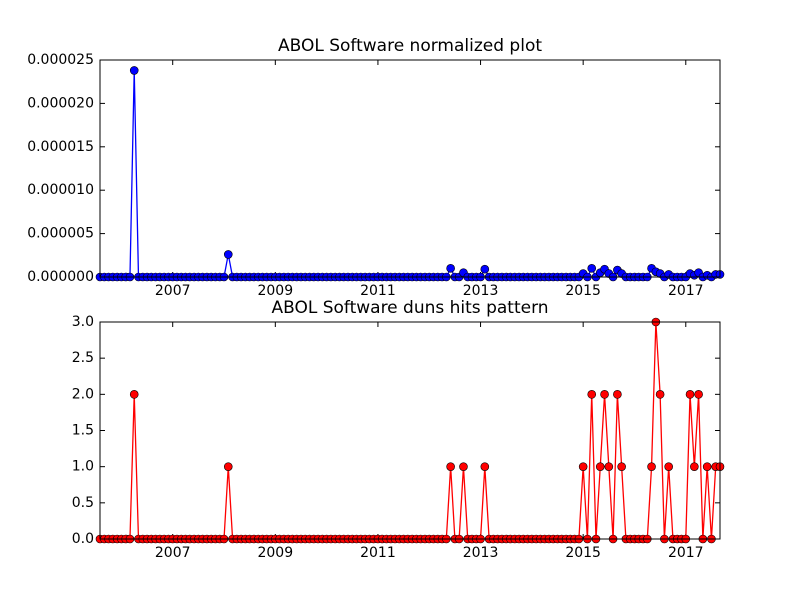 Image resolution: width=800 pixels, height=600 pixels. I want to click on y-tick-label: 0.0, so click(83, 539).